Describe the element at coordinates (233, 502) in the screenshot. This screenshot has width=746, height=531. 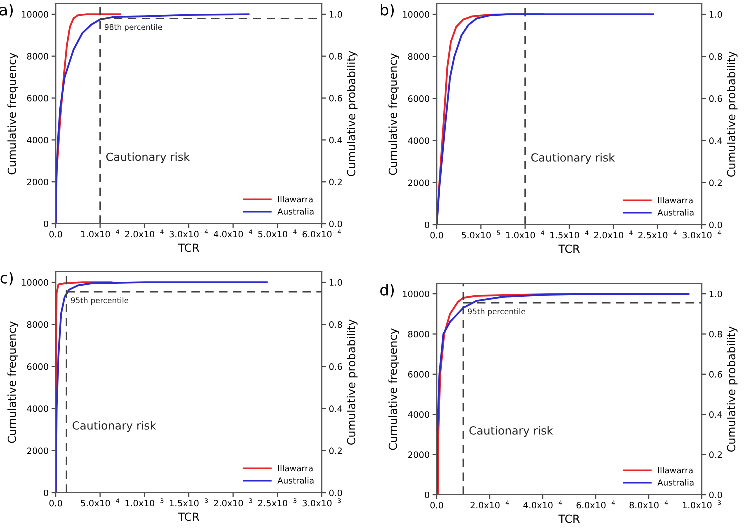
I see `x-tick-label: 2.0x10$^{−3}$` at that location.